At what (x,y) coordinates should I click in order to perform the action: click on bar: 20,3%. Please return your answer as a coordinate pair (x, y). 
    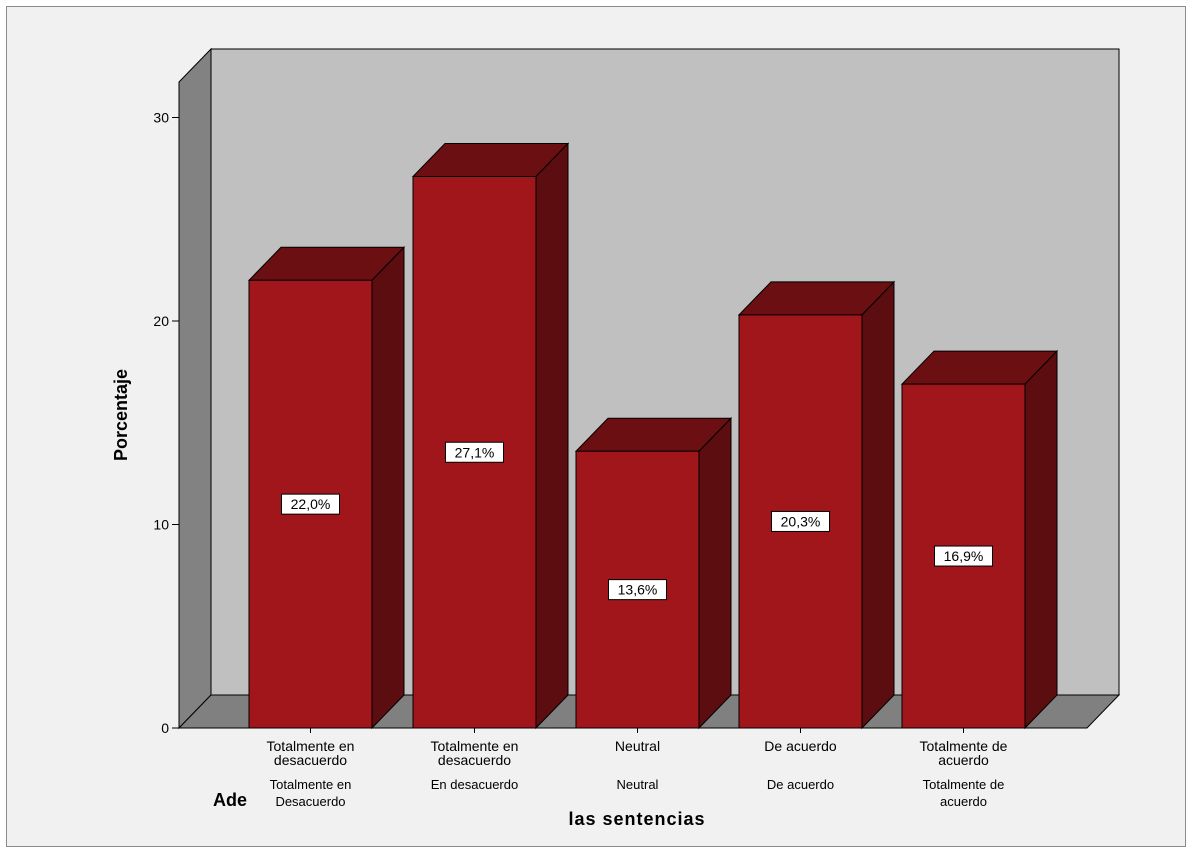
    Looking at the image, I should click on (816, 505).